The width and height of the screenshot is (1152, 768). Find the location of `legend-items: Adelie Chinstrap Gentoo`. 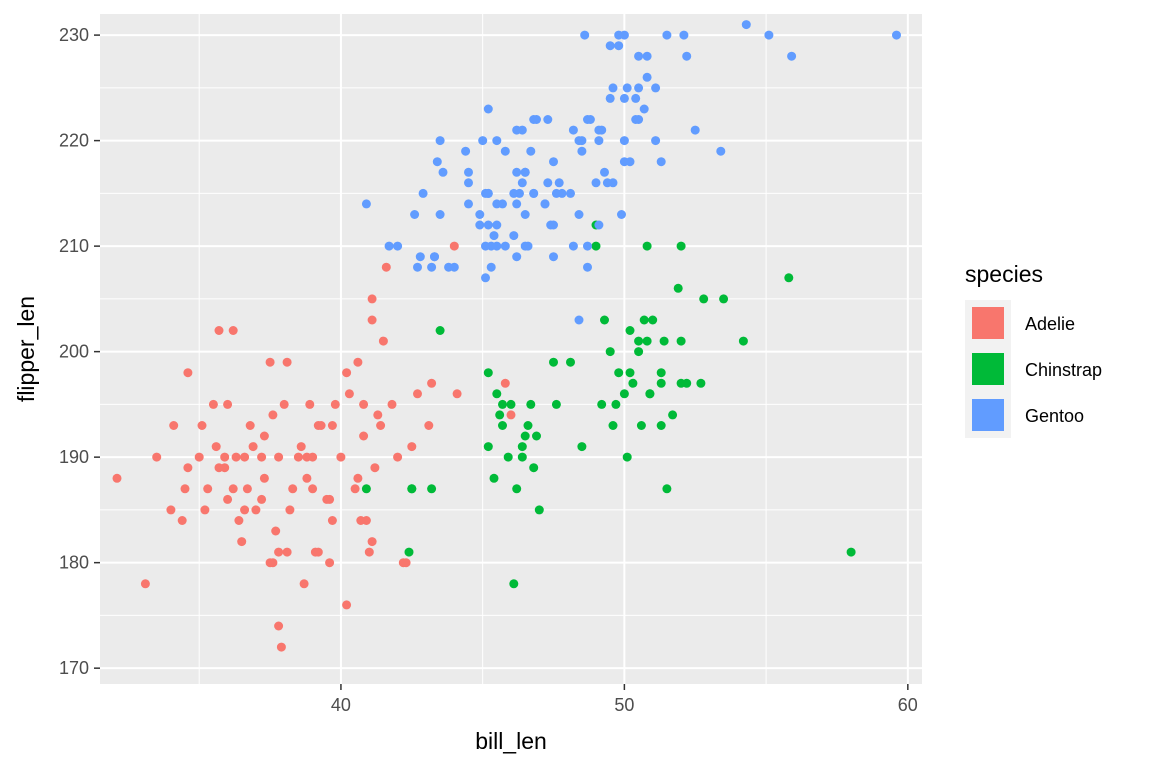

legend-items: Adelie Chinstrap Gentoo is located at coordinates (1033, 369).